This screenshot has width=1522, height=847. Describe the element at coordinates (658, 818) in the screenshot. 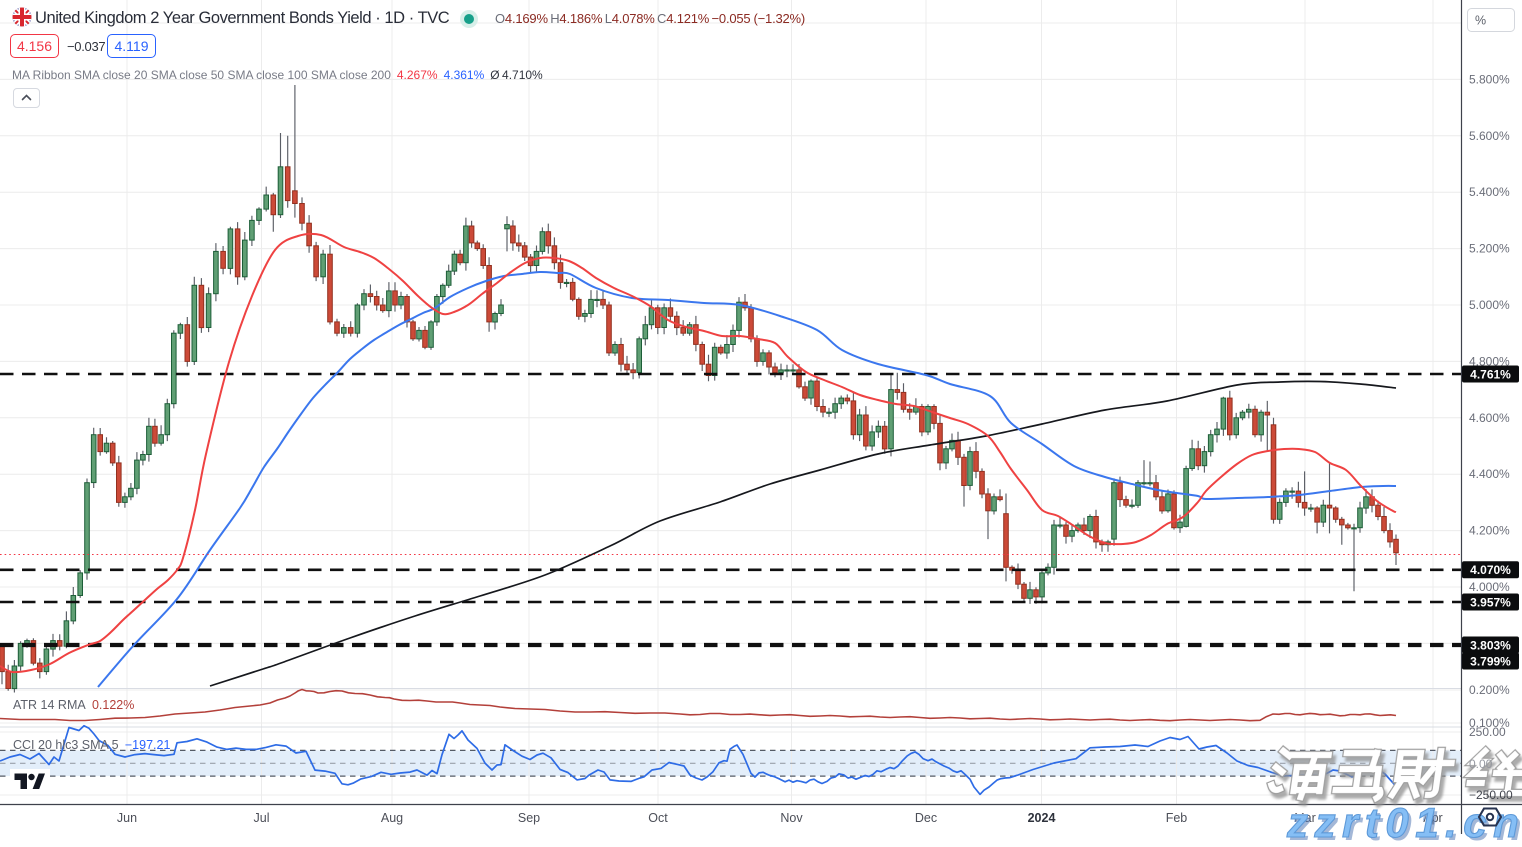

I see `svg-text: Oct` at that location.